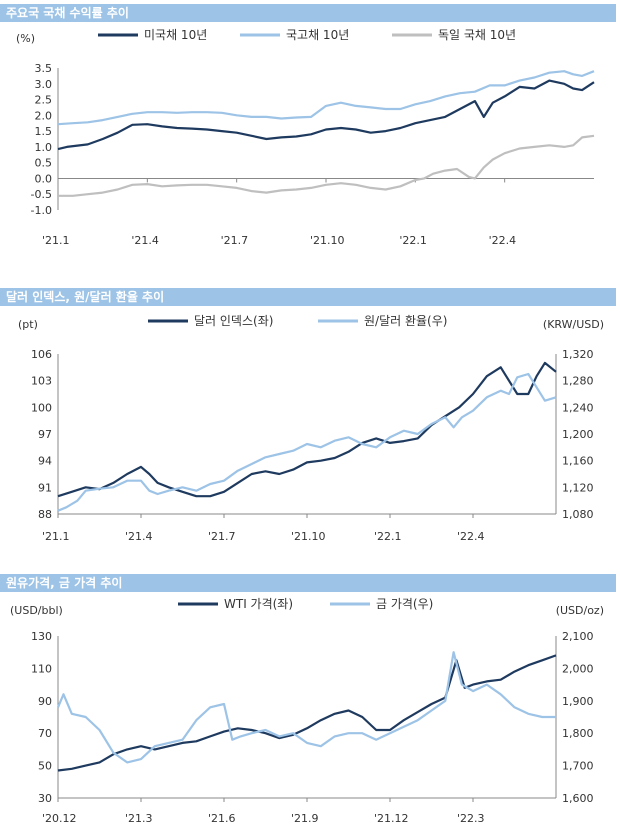 The height and width of the screenshot is (838, 620). I want to click on x-tick-label: '21.6, so click(222, 818).